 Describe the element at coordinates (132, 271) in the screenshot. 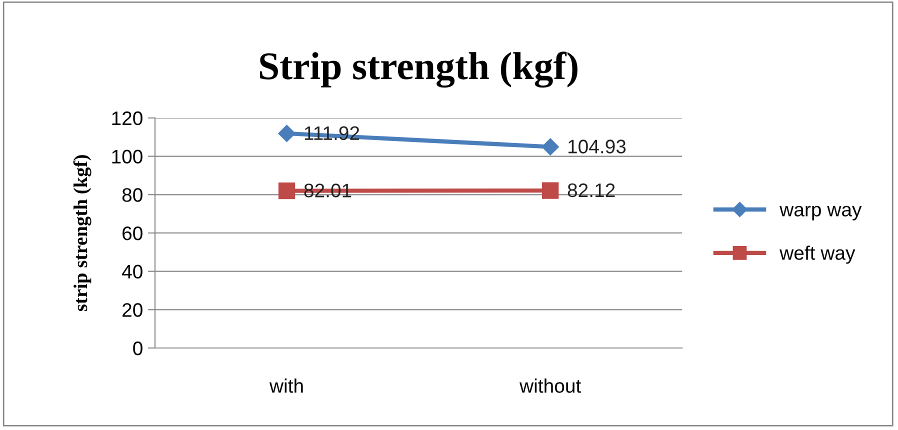

I see `y-tick-label: 40` at that location.